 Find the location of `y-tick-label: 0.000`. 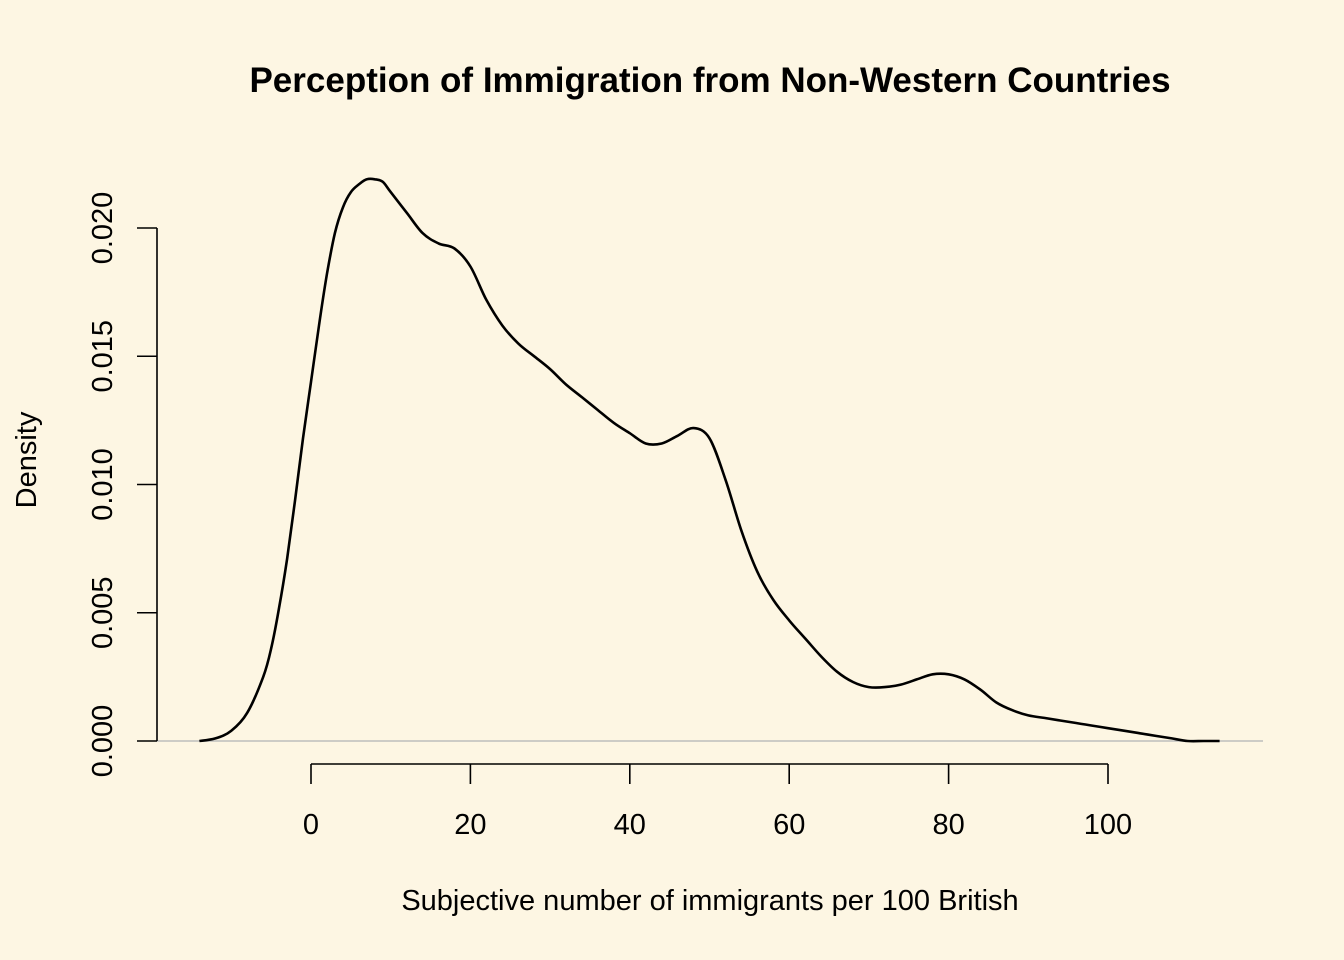

y-tick-label: 0.000 is located at coordinates (103, 741).